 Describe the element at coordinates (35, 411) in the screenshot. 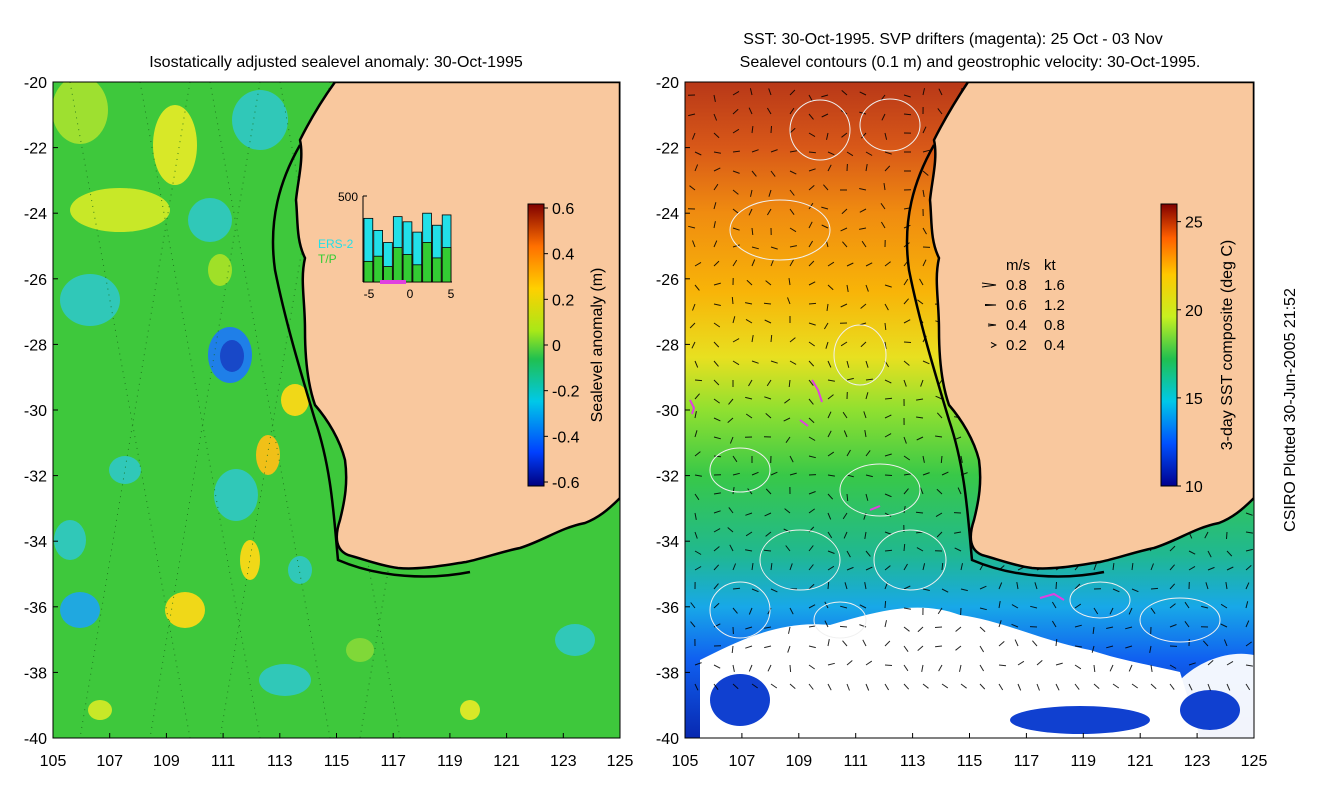

I see `left-ytick-label: -30` at that location.